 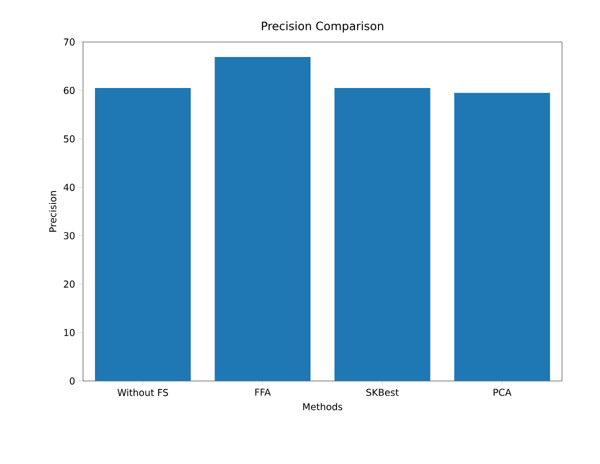 I want to click on y-tick-label: 10, so click(x=69, y=332).